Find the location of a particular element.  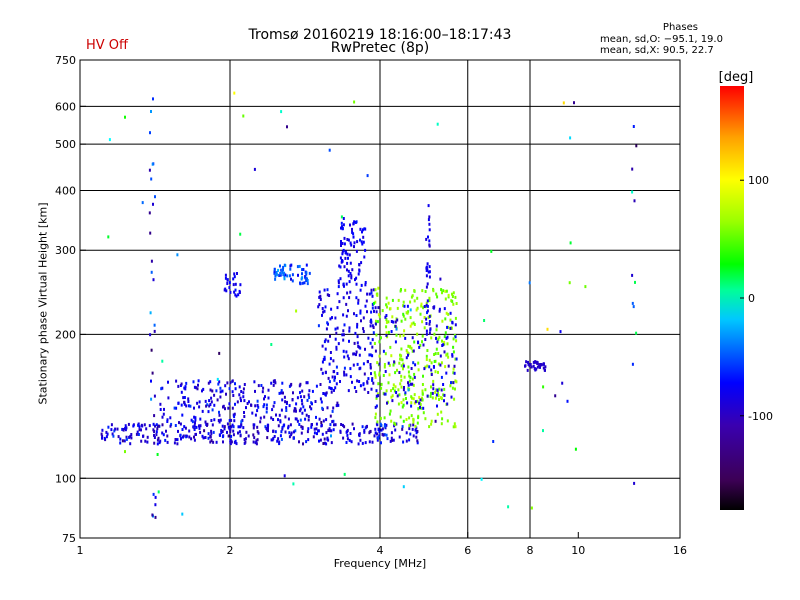

y-tick-label: 300 is located at coordinates (65, 250).